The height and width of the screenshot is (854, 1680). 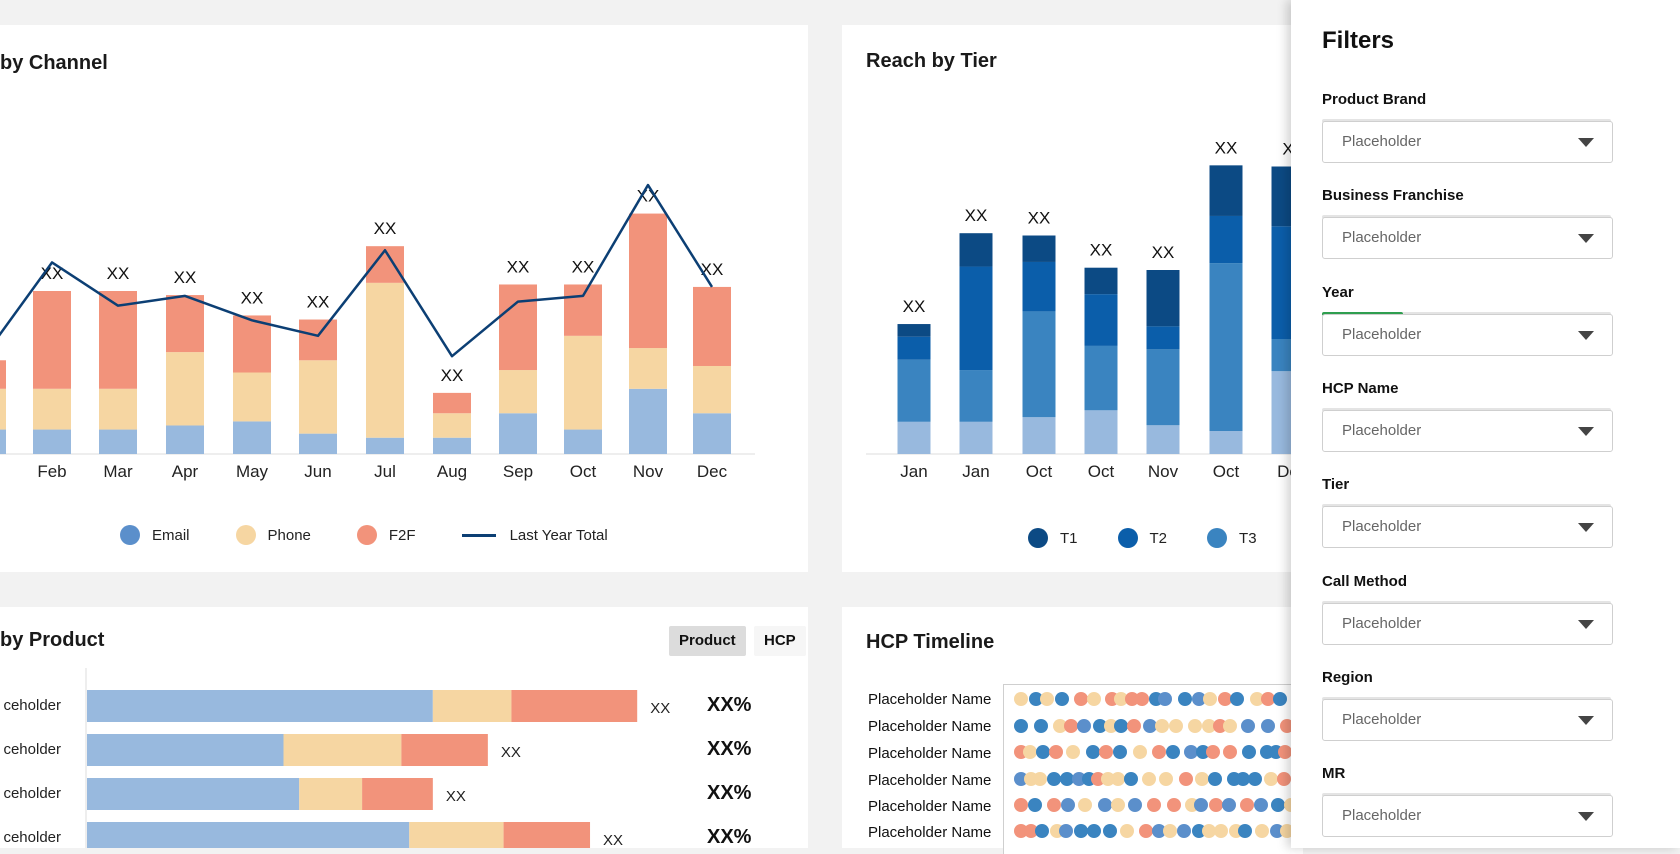 I want to click on bar-segment-t3, so click(x=976, y=396).